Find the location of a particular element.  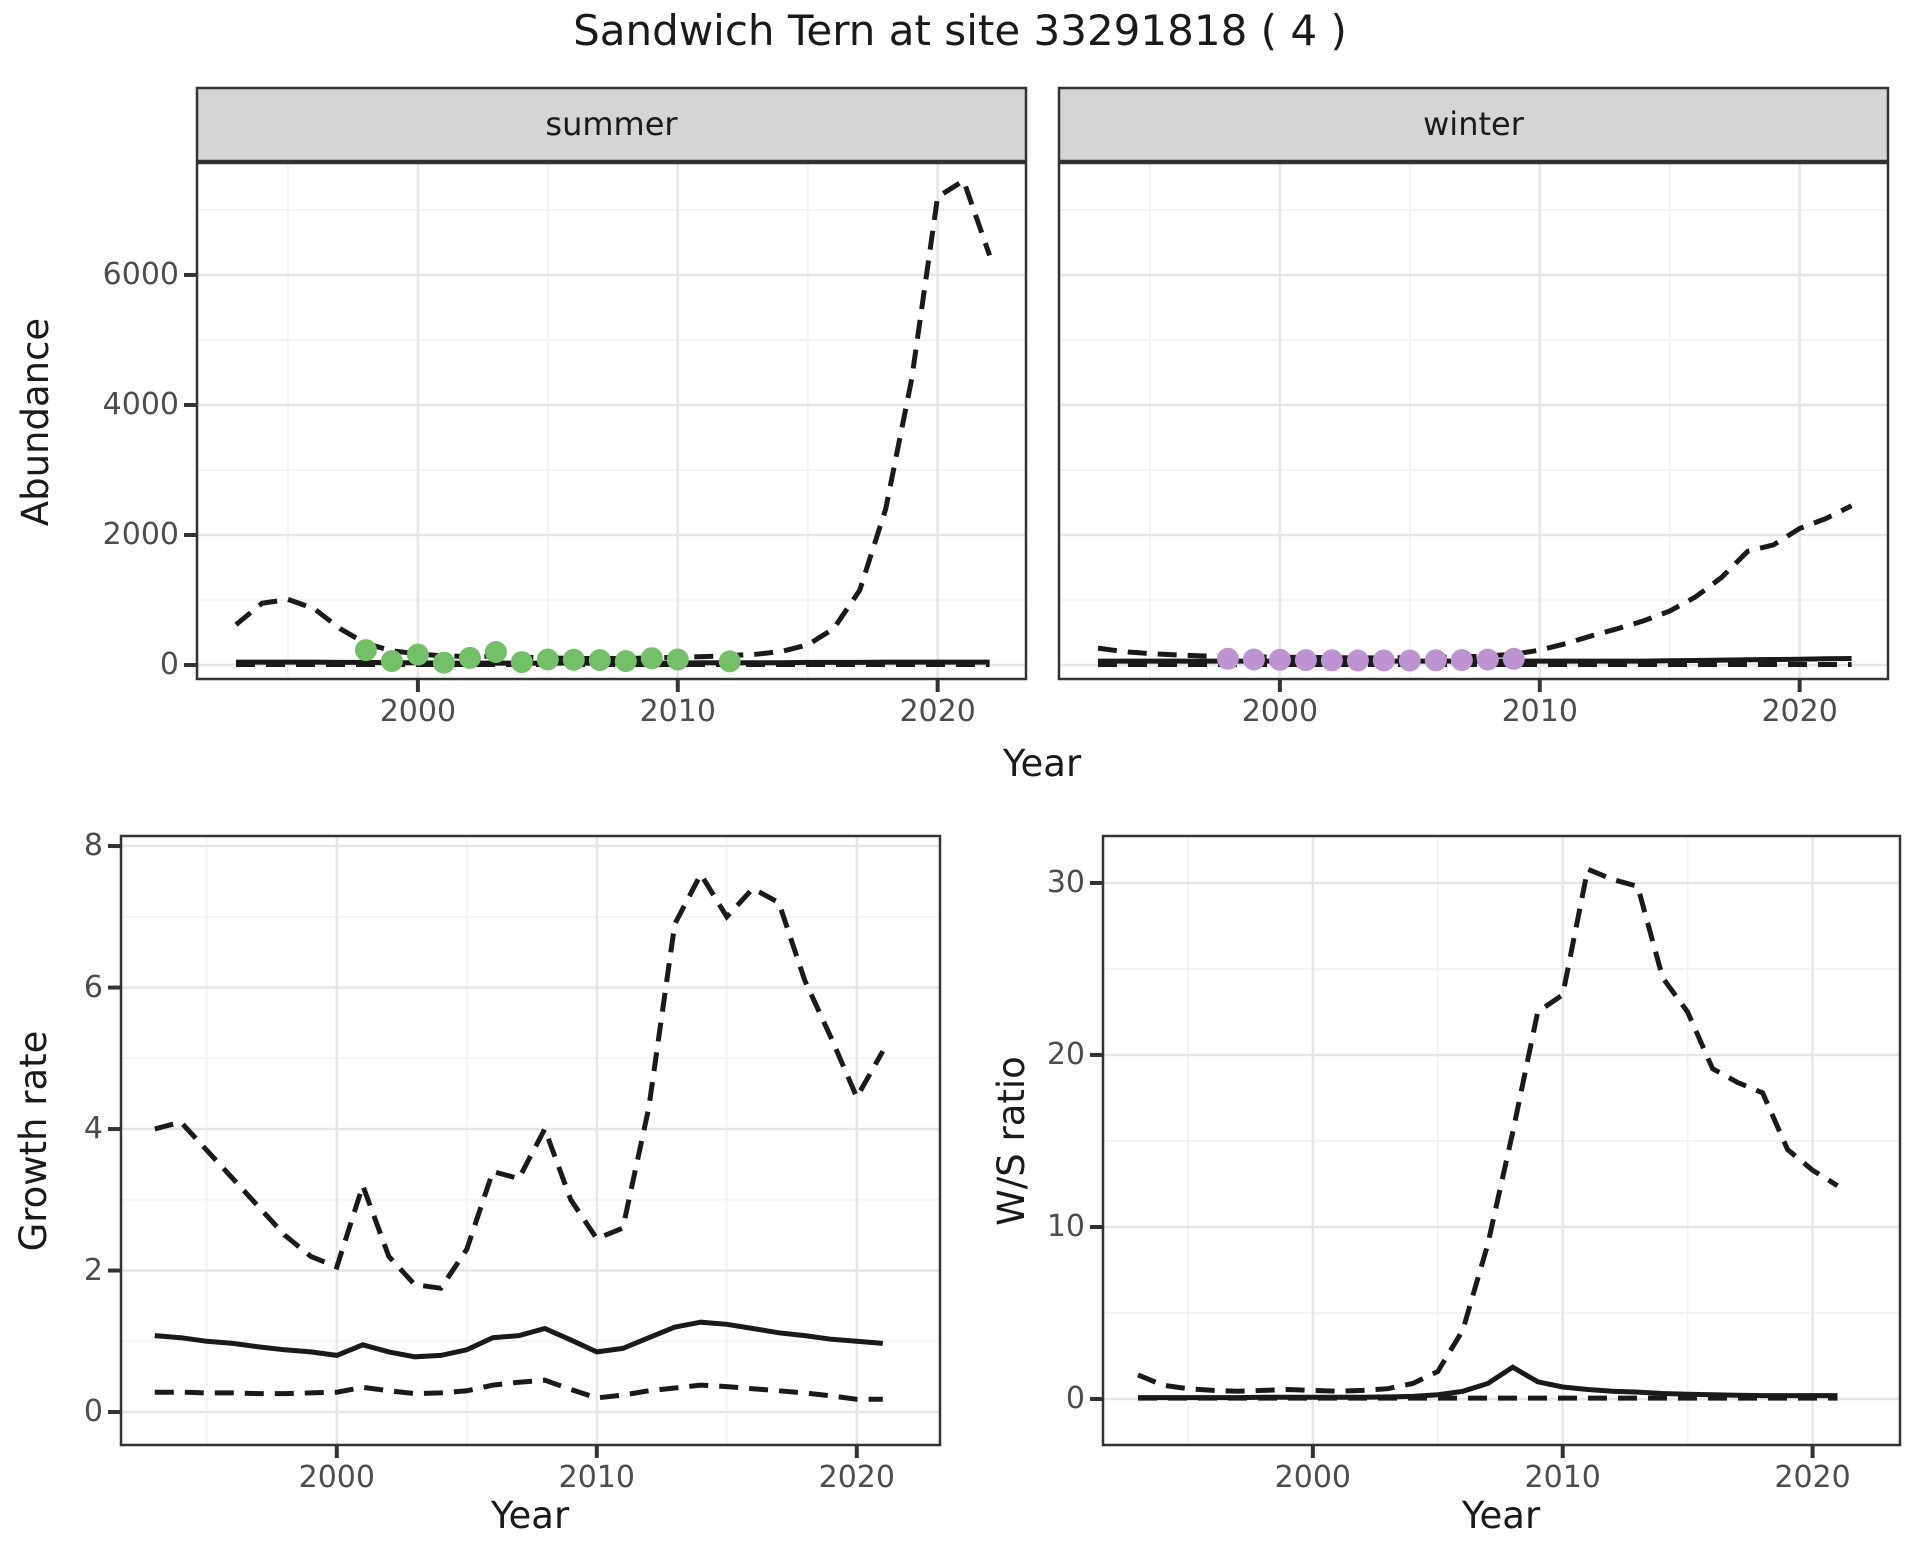

abundance-summer-panel-bg is located at coordinates (611, 421).